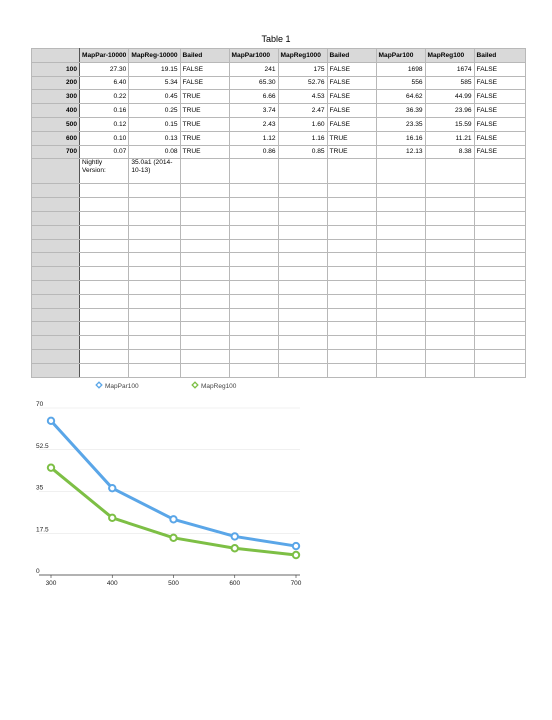 This screenshot has width=552, height=720. I want to click on row-header: 600, so click(55, 138).